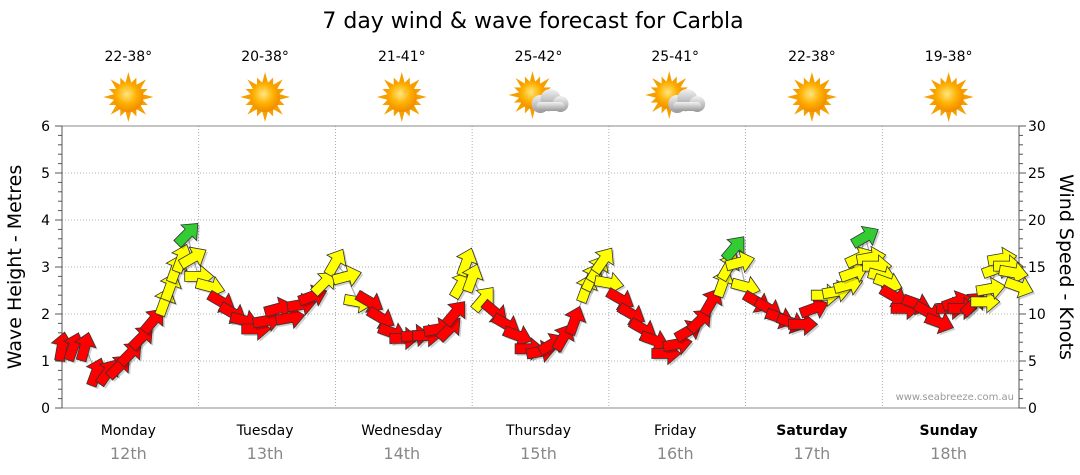 The width and height of the screenshot is (1080, 475). What do you see at coordinates (52, 268) in the screenshot?
I see `left-axis: 0 1 2 3 4 5 6` at bounding box center [52, 268].